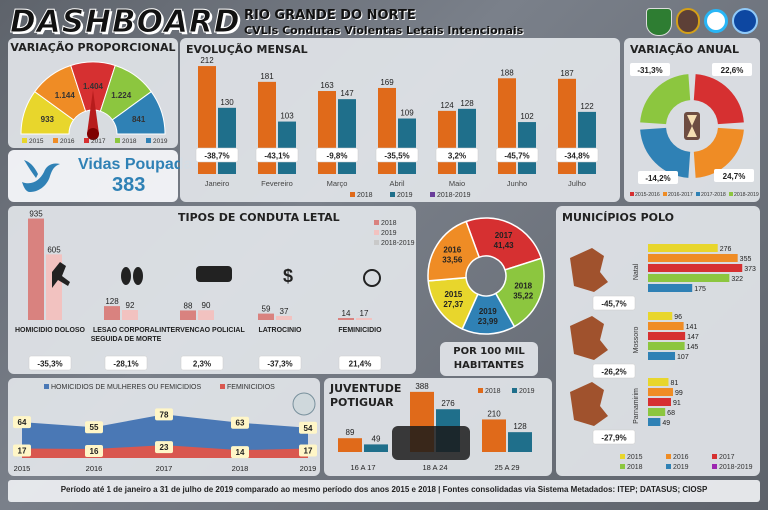  I want to click on bar-2018-HOMICIDIO DOLOSO, so click(36, 269).